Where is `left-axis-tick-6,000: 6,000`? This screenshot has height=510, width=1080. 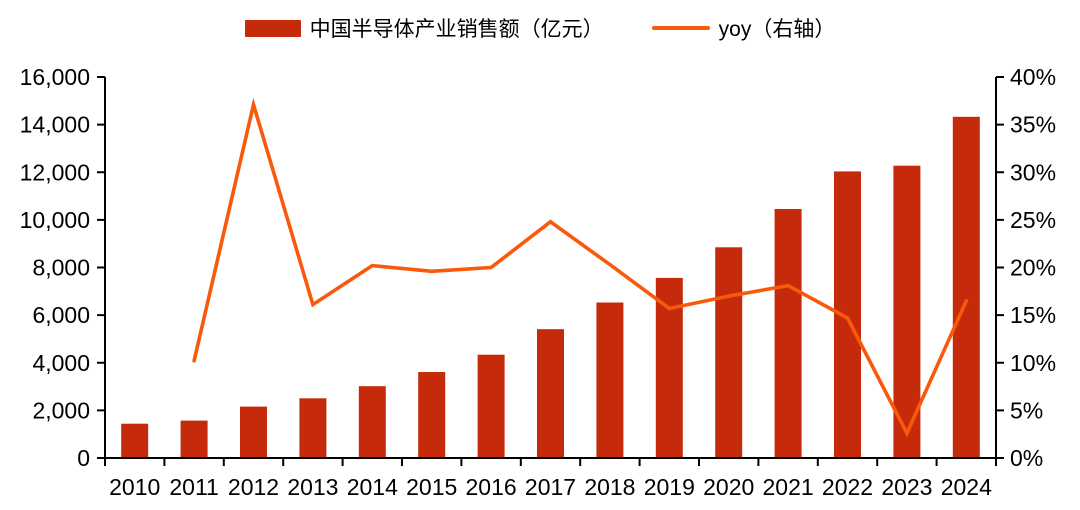
left-axis-tick-6,000: 6,000 is located at coordinates (61, 315).